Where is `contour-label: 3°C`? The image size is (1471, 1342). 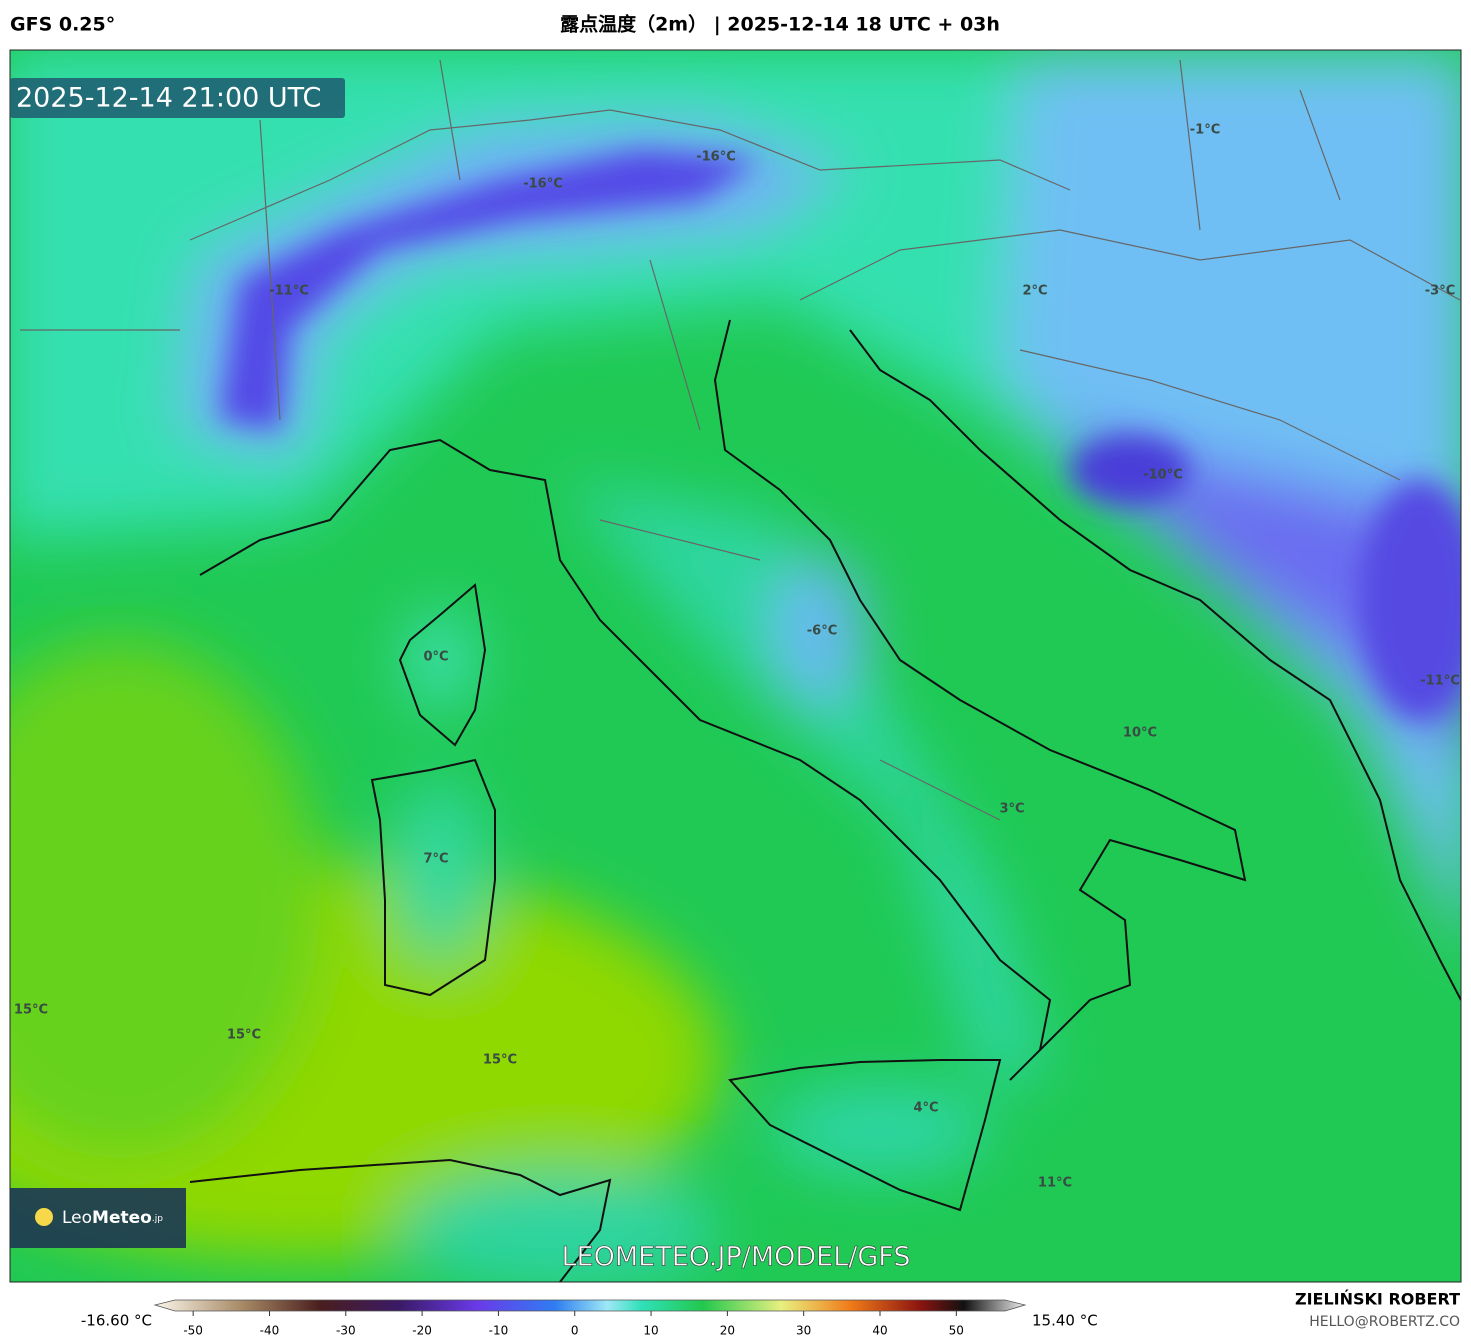 contour-label: 3°C is located at coordinates (1011, 809).